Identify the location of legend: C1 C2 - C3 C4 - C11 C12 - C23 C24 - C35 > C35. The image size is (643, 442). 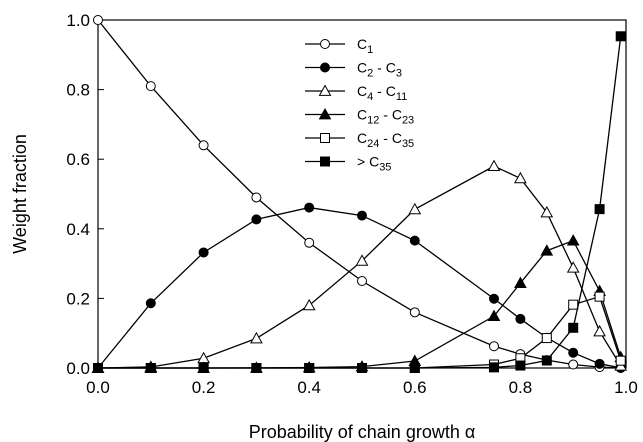
(359, 105).